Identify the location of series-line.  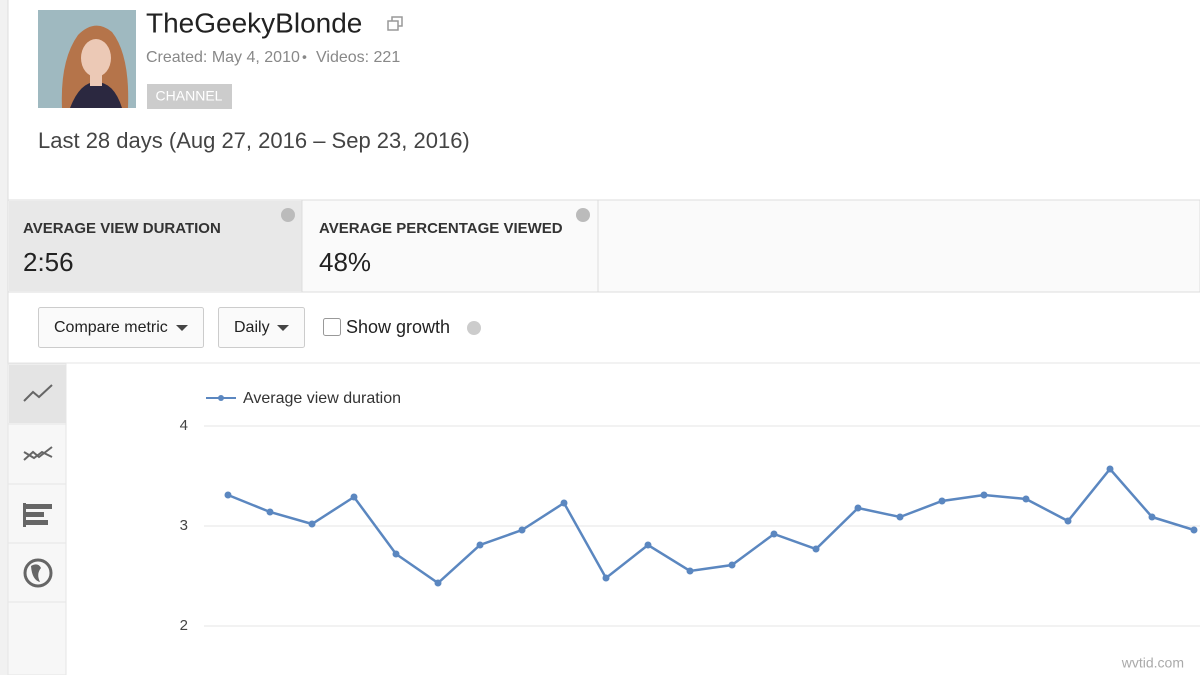
(711, 526).